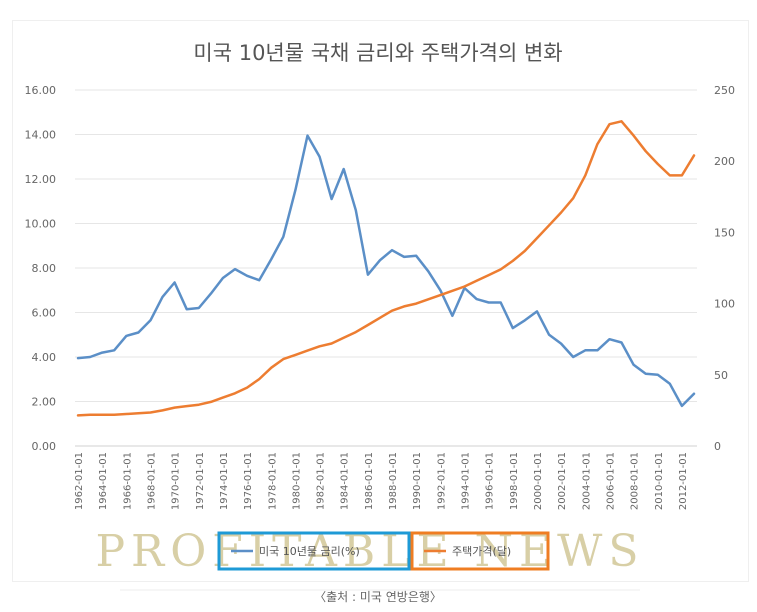 This screenshot has width=757, height=612. What do you see at coordinates (724, 304) in the screenshot?
I see `y-right-tick-label: 100` at bounding box center [724, 304].